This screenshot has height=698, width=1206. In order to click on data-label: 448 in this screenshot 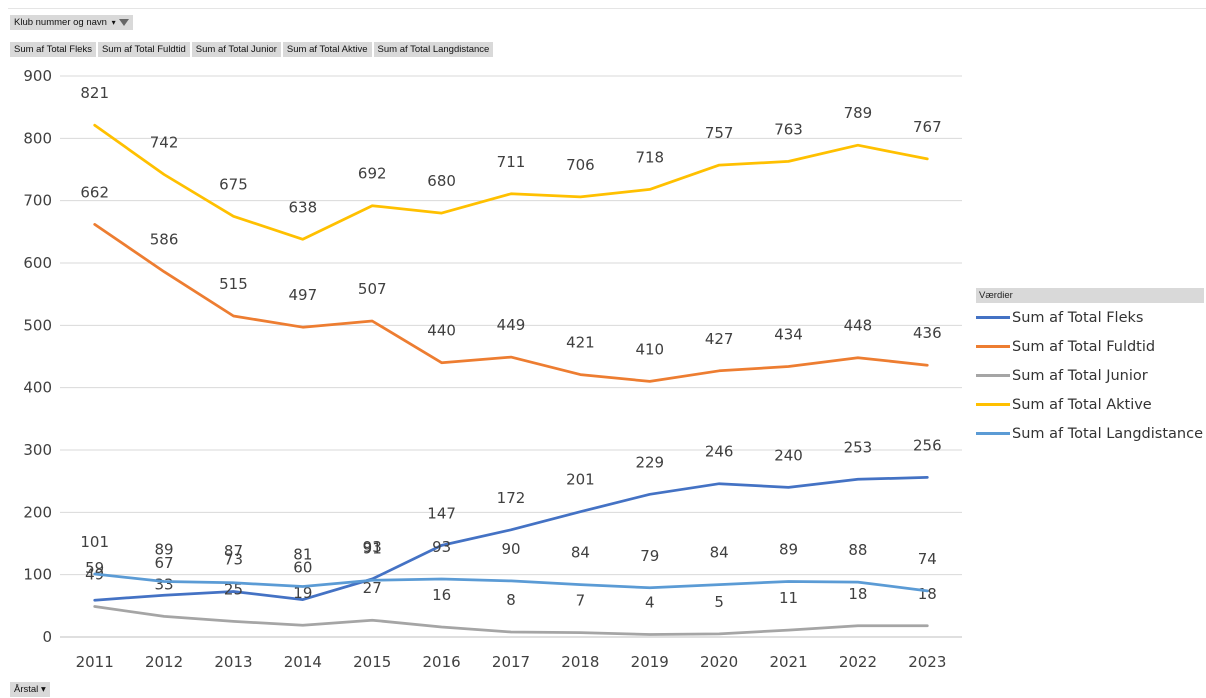, I will do `click(858, 326)`.